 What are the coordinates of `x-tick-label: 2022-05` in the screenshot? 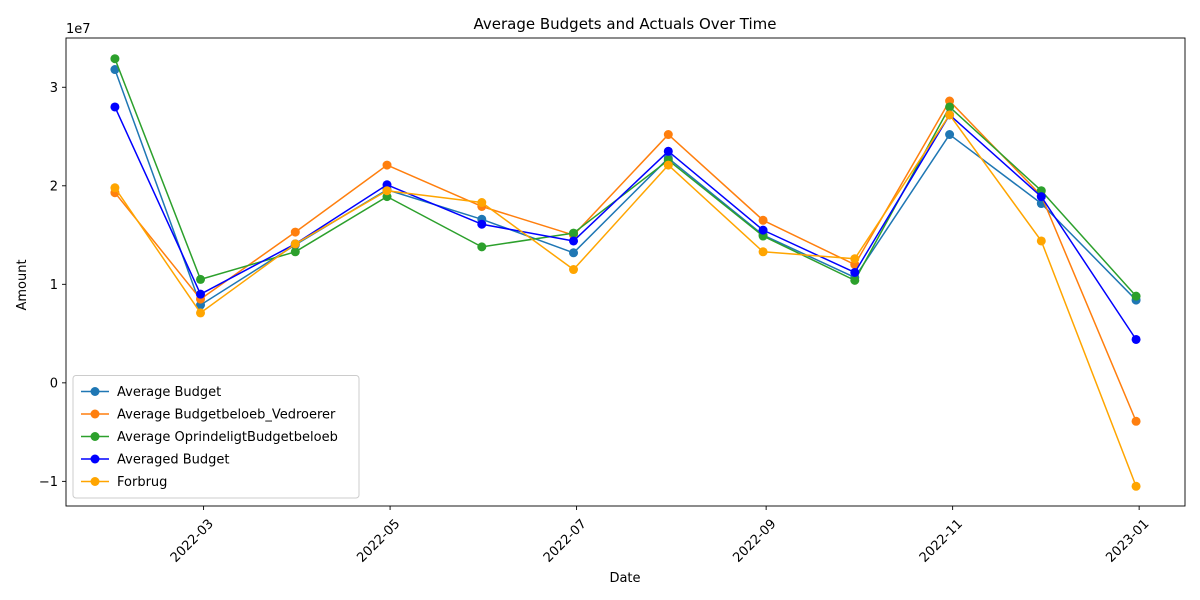 It's located at (378, 541).